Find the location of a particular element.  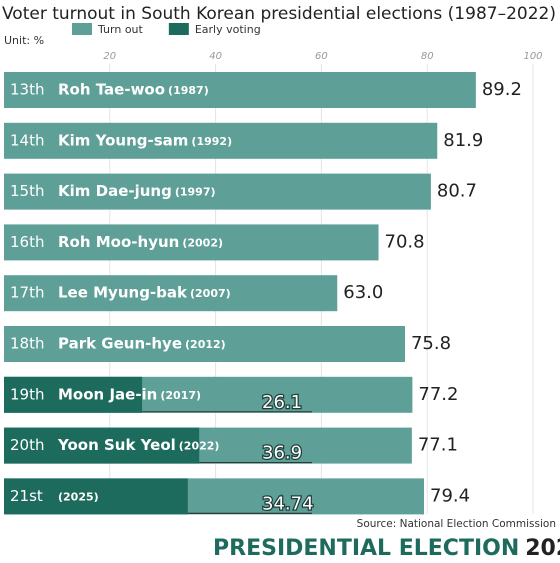

name: Yoon Suk Yeol is located at coordinates (116, 445).